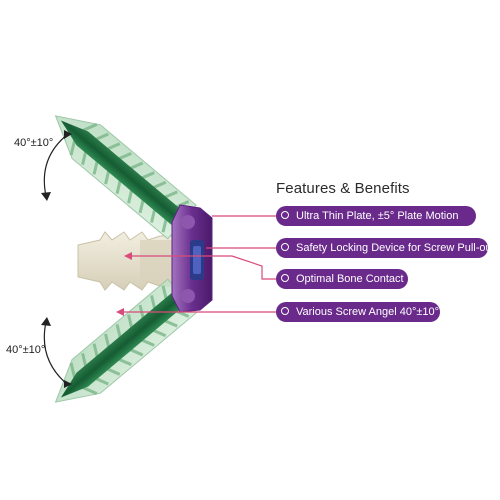 This screenshot has height=500, width=500. What do you see at coordinates (202, 267) in the screenshot?
I see `leader-bone` at bounding box center [202, 267].